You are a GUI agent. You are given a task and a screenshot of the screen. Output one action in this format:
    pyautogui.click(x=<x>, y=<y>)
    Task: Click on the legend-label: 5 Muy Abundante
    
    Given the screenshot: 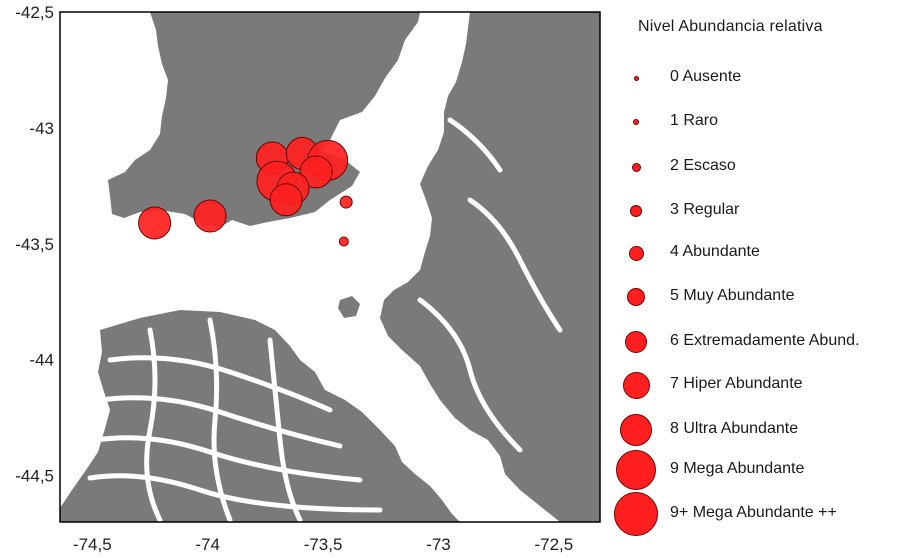 What is the action you would take?
    pyautogui.click(x=732, y=295)
    